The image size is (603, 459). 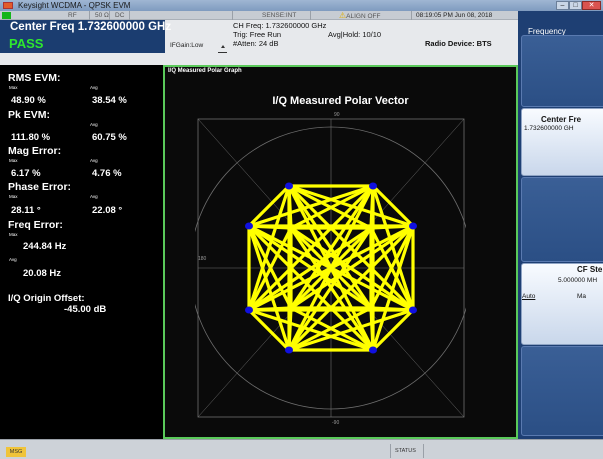 I want to click on menu-title: Frequency, so click(x=547, y=31).